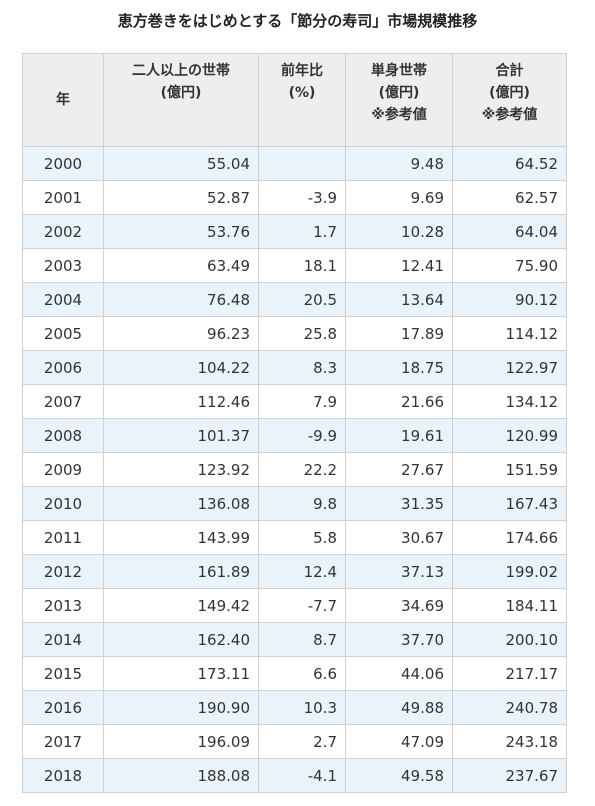 The height and width of the screenshot is (806, 595). I want to click on data-row: 2018 188.08 -4.1 49.58 237.67, so click(294, 775).